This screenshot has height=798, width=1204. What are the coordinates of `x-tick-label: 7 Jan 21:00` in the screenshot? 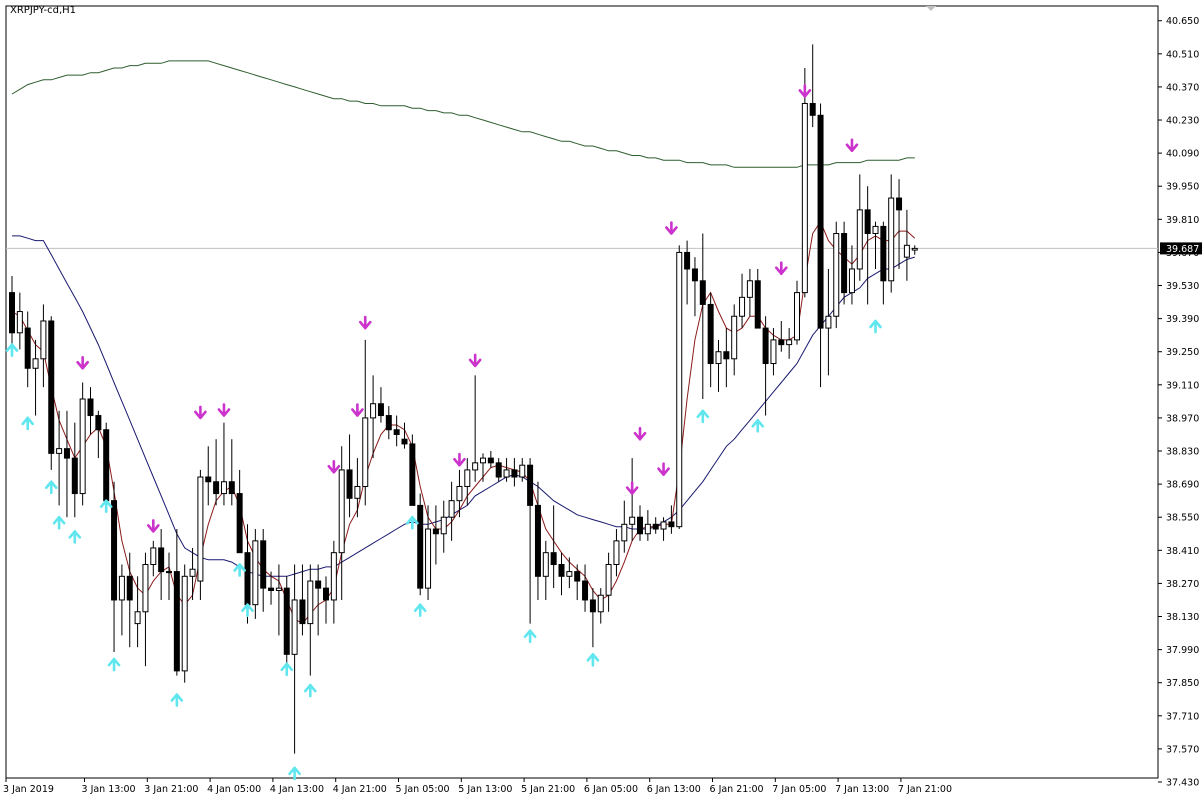 It's located at (925, 789).